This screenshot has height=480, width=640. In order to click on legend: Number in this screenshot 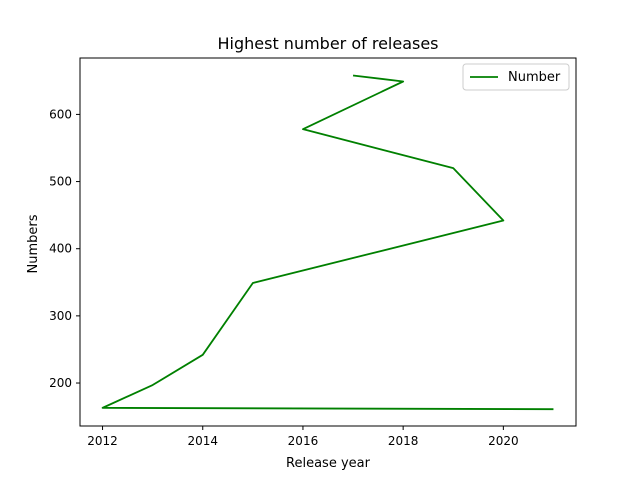, I will do `click(516, 77)`.